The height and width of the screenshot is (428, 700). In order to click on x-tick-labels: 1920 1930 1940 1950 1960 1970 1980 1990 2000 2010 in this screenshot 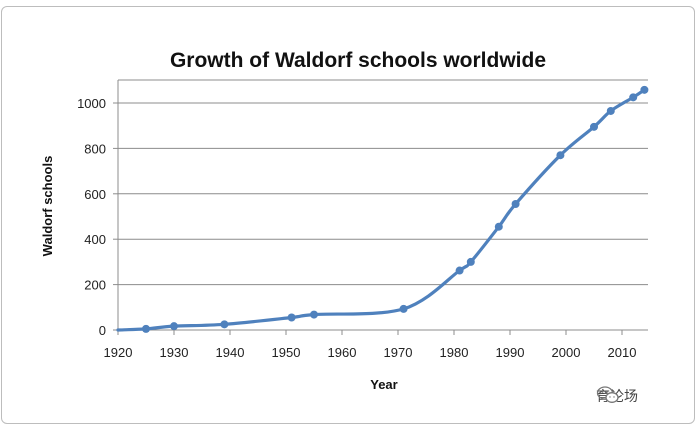, I will do `click(370, 352)`.